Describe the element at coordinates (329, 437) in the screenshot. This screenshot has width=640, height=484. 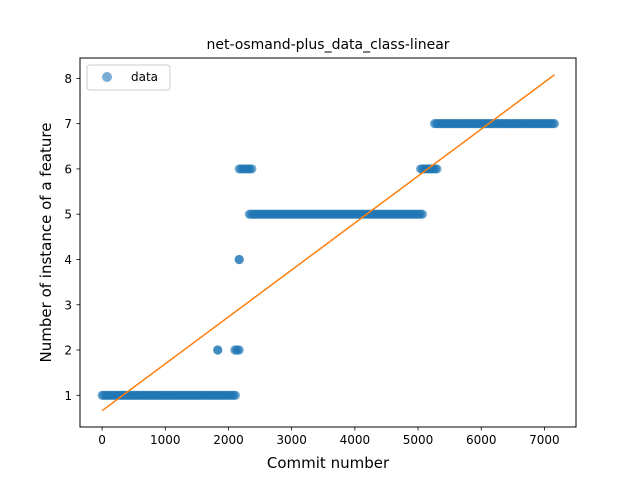
I see `x-axis: 0 1000 2000 3000 4000 5000 6000 7000` at that location.